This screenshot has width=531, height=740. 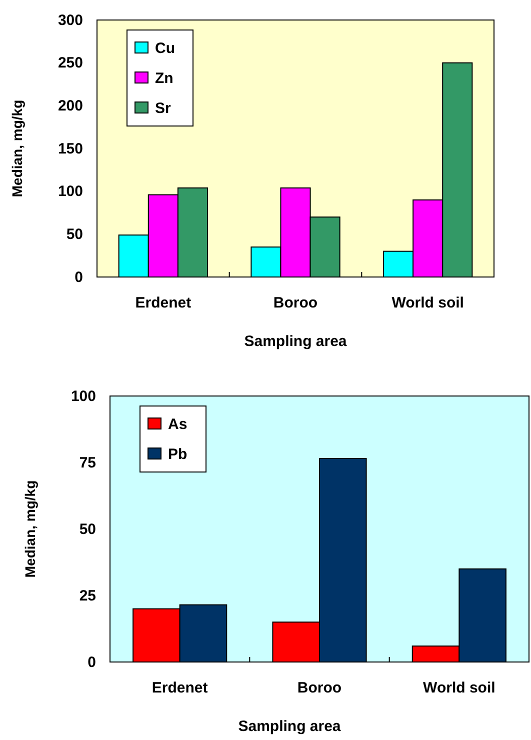 I want to click on legend-label: Cu, so click(x=165, y=48).